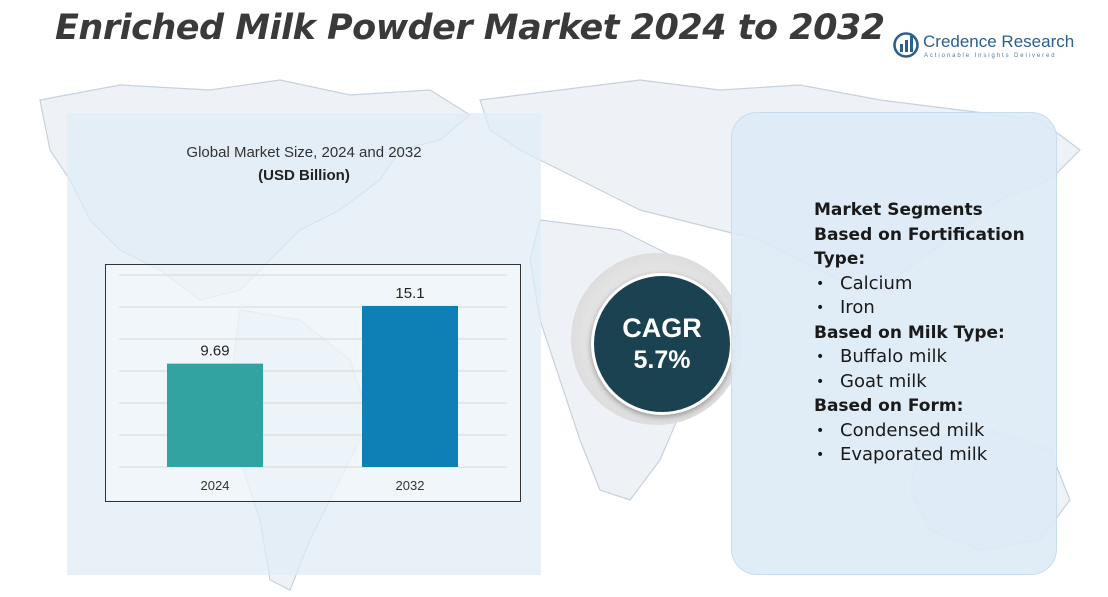 The height and width of the screenshot is (597, 1108). What do you see at coordinates (312, 389) in the screenshot?
I see `chart-bars: 9.69 2024 15.1 2032` at bounding box center [312, 389].